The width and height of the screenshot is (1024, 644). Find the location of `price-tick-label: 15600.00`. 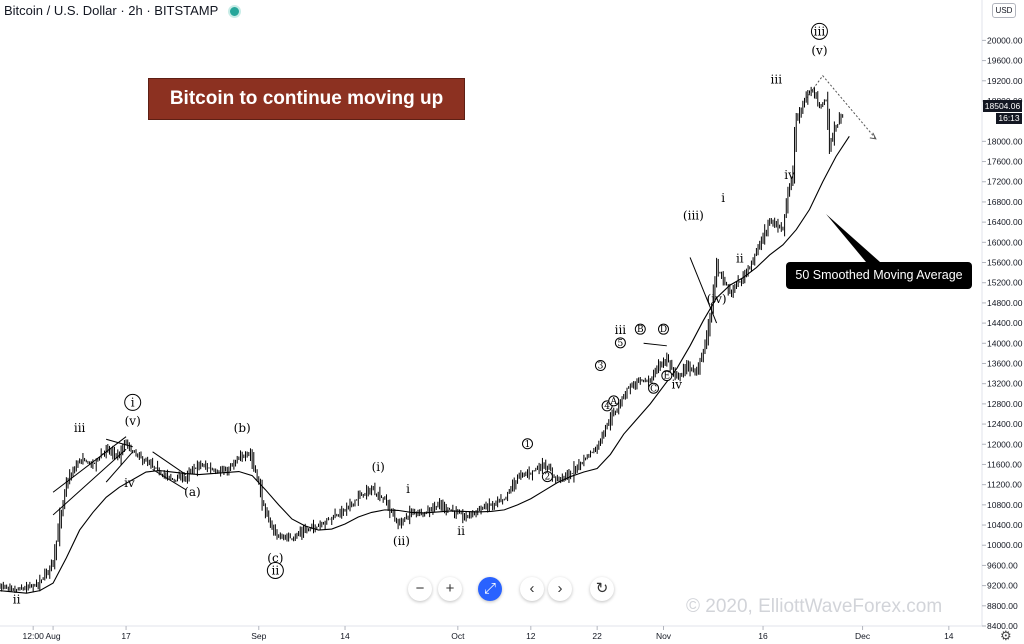

price-tick-label: 15600.00 is located at coordinates (1005, 263).